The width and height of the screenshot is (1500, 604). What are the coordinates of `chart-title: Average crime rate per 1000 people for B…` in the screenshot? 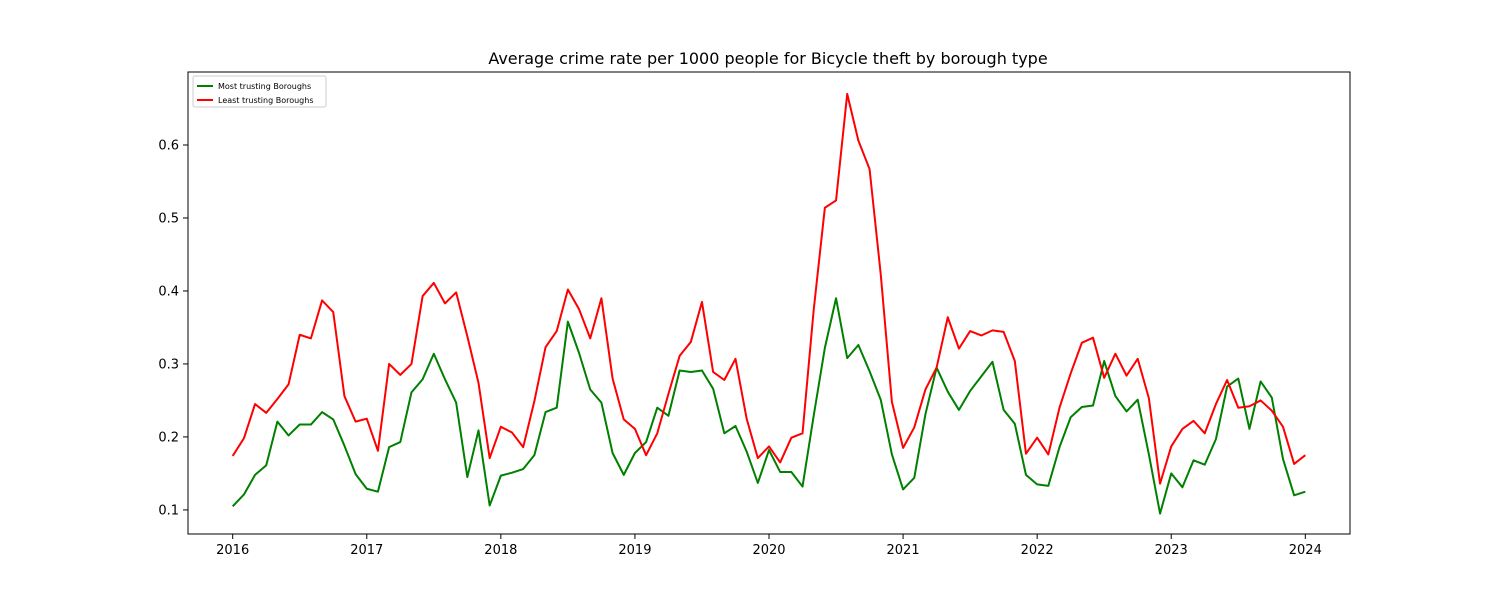 It's located at (767, 58).